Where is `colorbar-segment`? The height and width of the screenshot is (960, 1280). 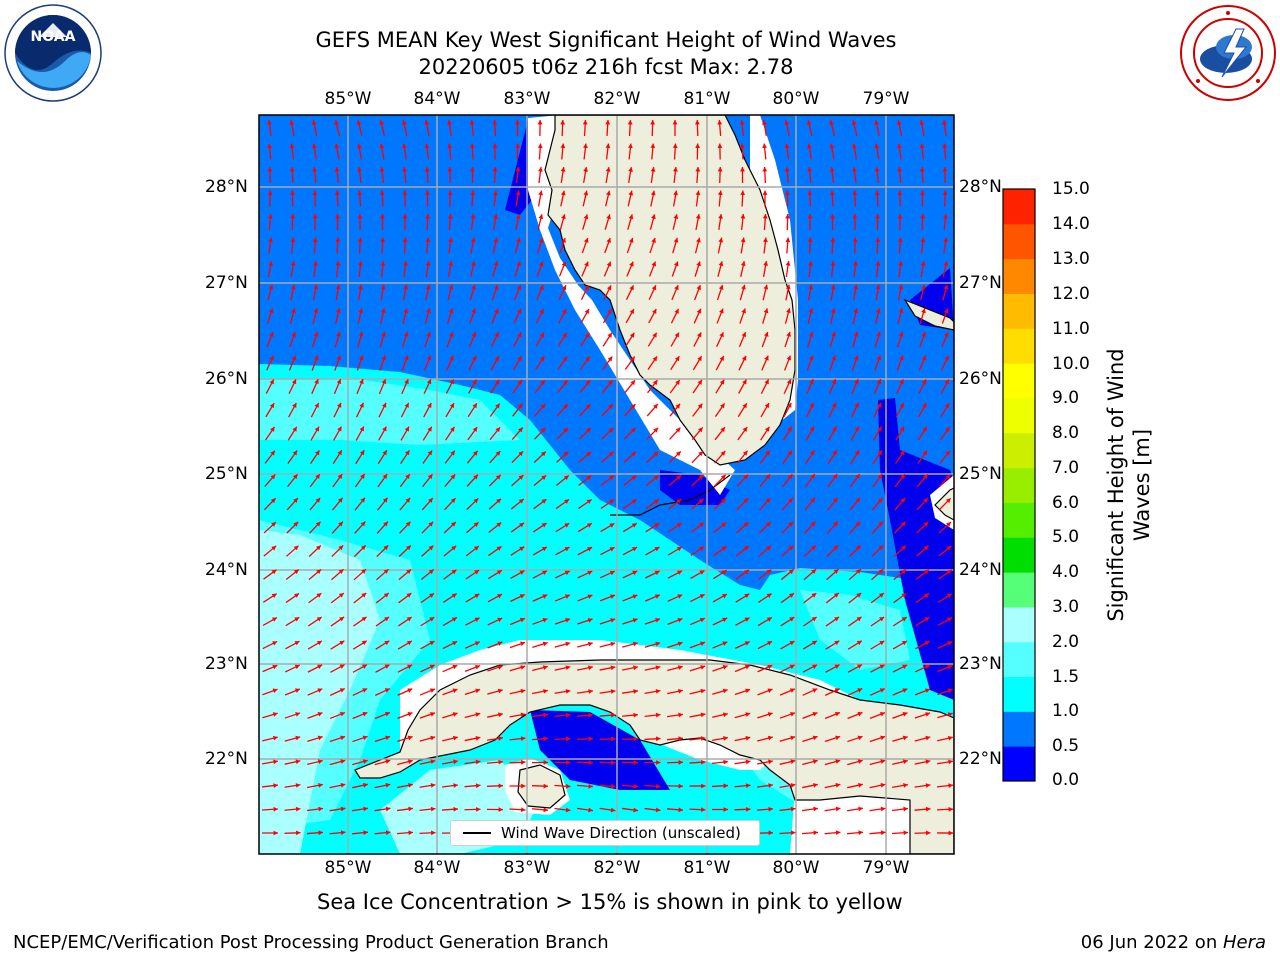
colorbar-segment is located at coordinates (1019, 590).